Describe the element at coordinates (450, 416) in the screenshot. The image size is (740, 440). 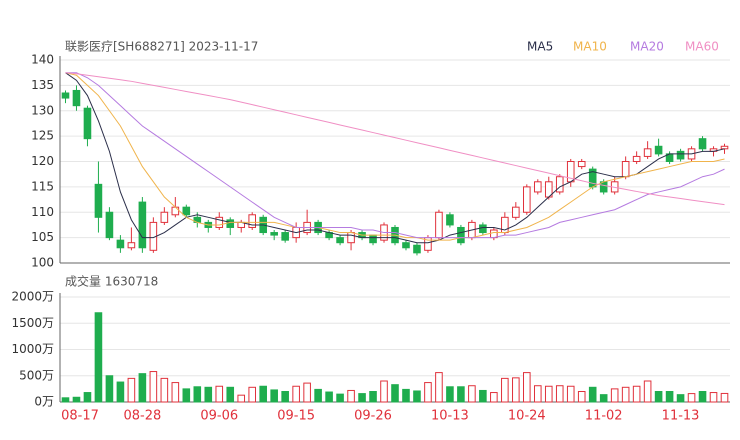
I see `x-tick-label: 10-13` at that location.